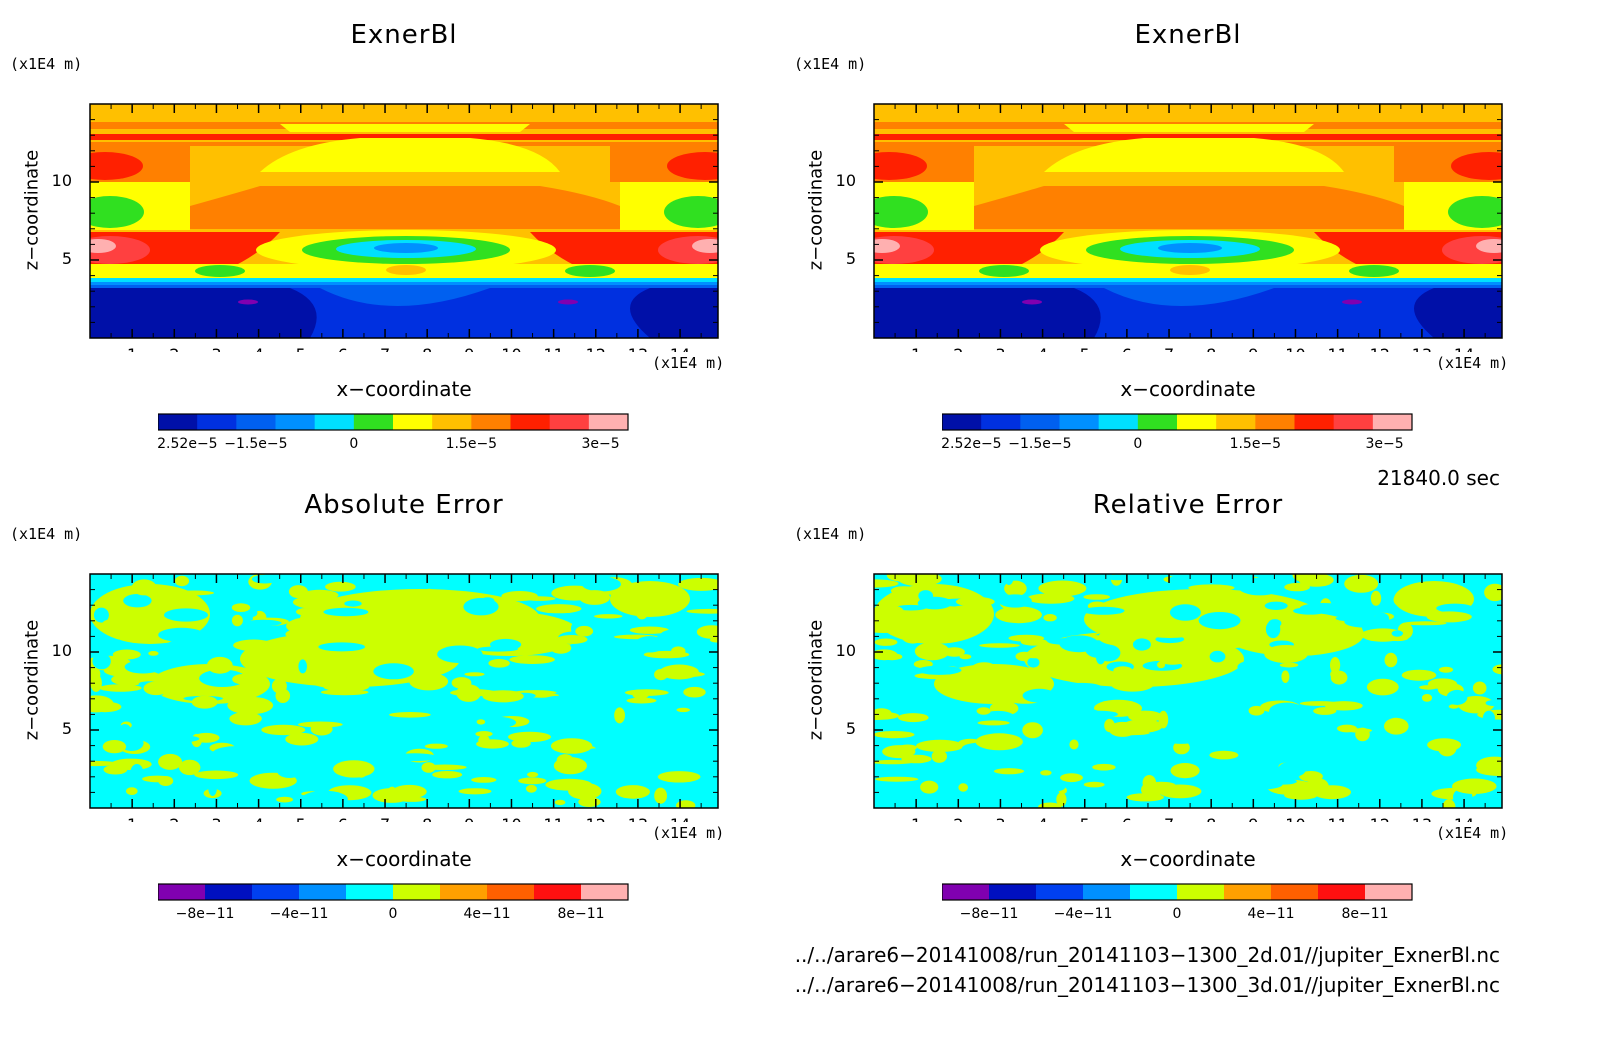 The height and width of the screenshot is (1054, 1604). I want to click on y-tick-label: 10, so click(845, 650).